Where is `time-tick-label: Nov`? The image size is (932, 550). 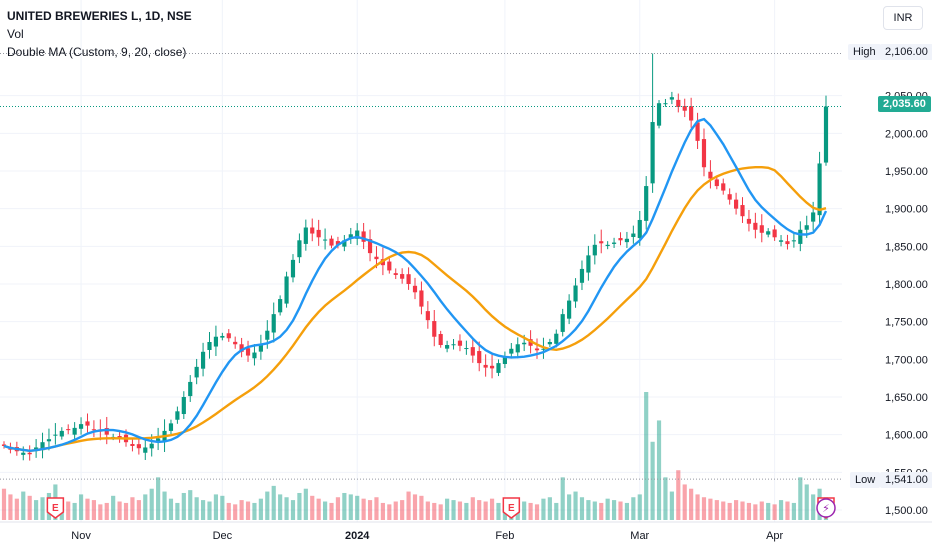
time-tick-label: Nov is located at coordinates (81, 536).